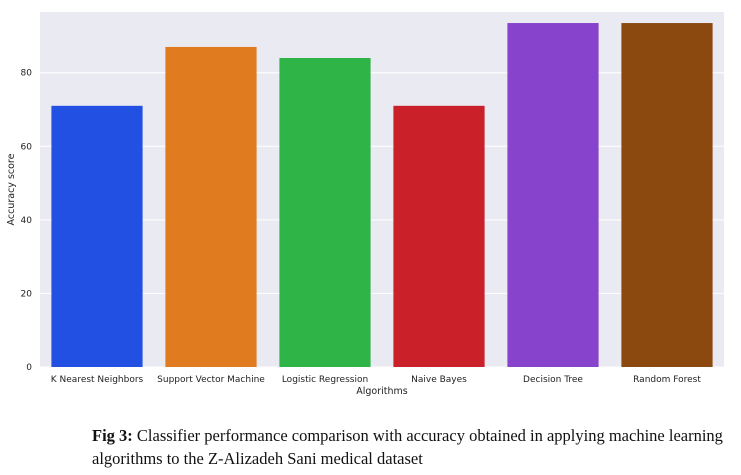  Describe the element at coordinates (11, 189) in the screenshot. I see `y-axis-label: Accuracy score` at that location.